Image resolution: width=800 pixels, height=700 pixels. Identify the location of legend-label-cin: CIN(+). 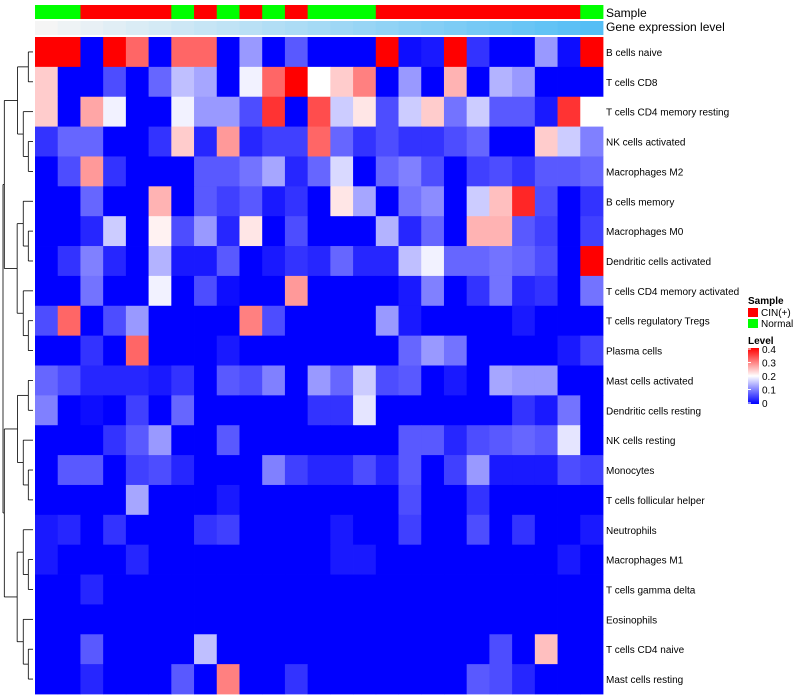
(776, 313).